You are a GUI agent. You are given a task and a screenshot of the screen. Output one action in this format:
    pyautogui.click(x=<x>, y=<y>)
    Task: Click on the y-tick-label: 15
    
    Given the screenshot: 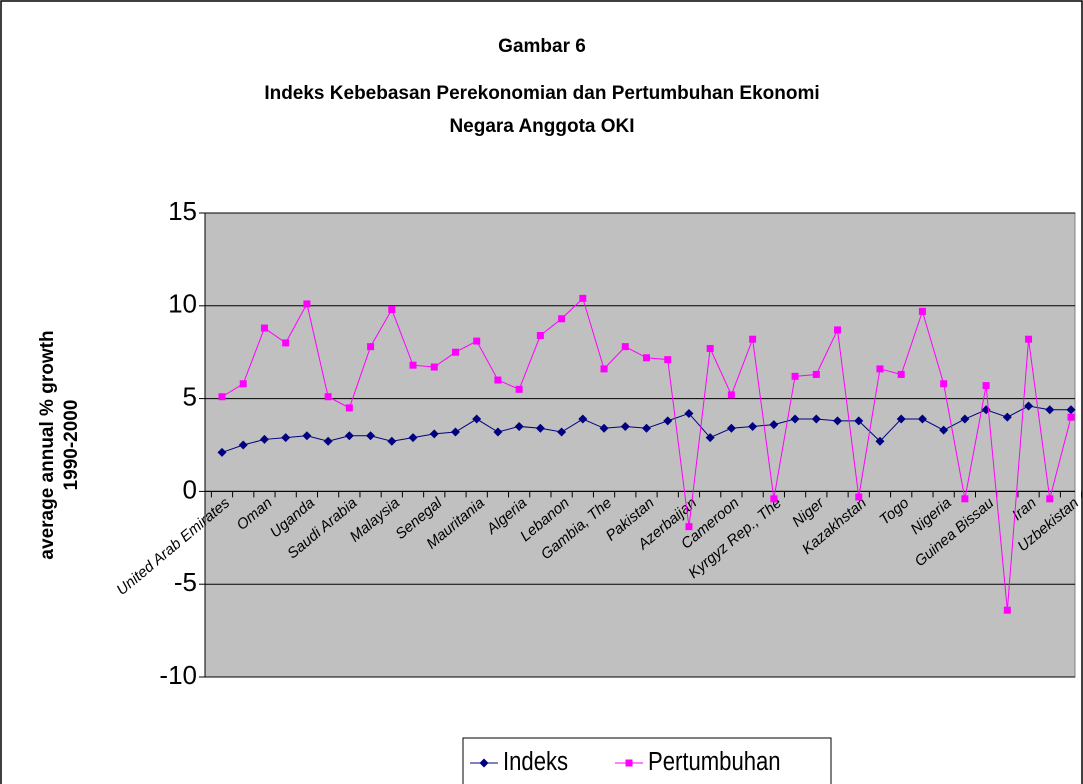 What is the action you would take?
    pyautogui.click(x=182, y=211)
    